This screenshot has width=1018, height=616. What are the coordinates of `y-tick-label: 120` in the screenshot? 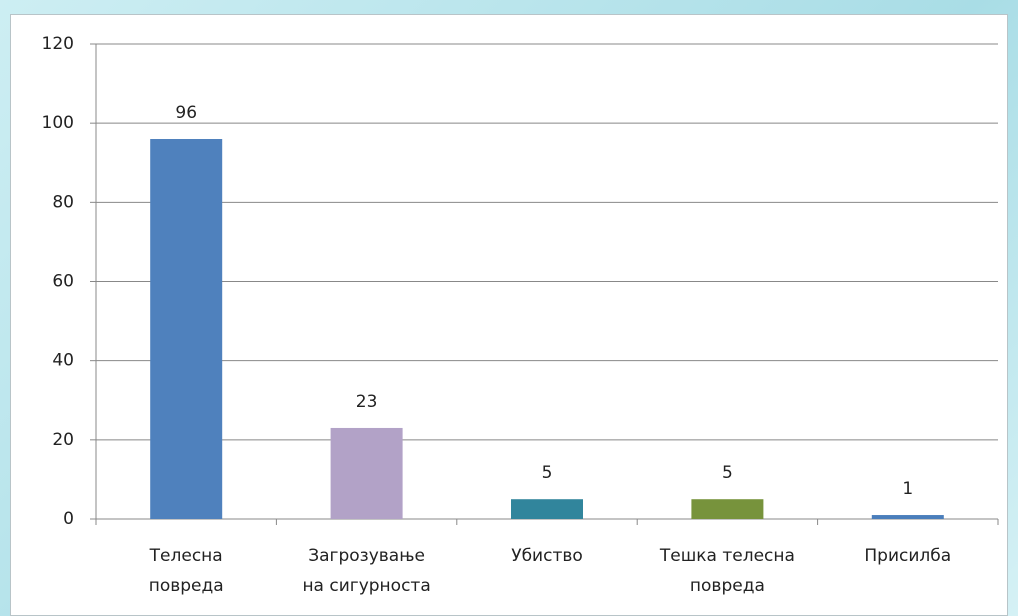 It's located at (58, 44).